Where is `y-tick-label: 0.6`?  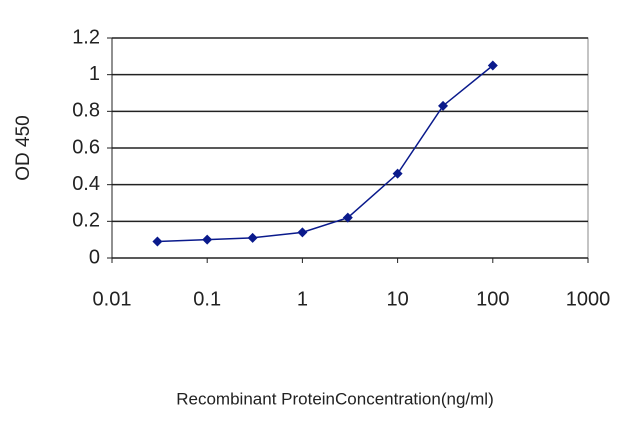 y-tick-label: 0.6 is located at coordinates (86, 147).